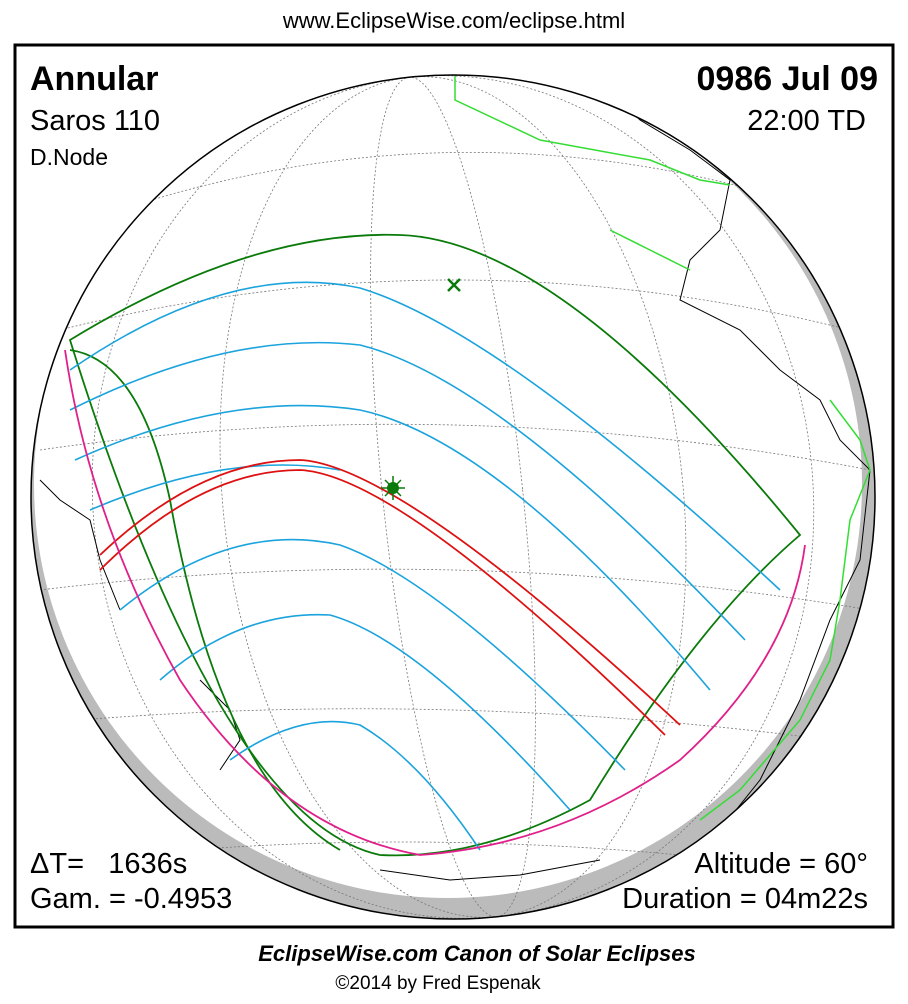 Image resolution: width=908 pixels, height=1004 pixels. I want to click on footer-title: EclipseWise.com Canon of Solar Eclipses, so click(477, 953).